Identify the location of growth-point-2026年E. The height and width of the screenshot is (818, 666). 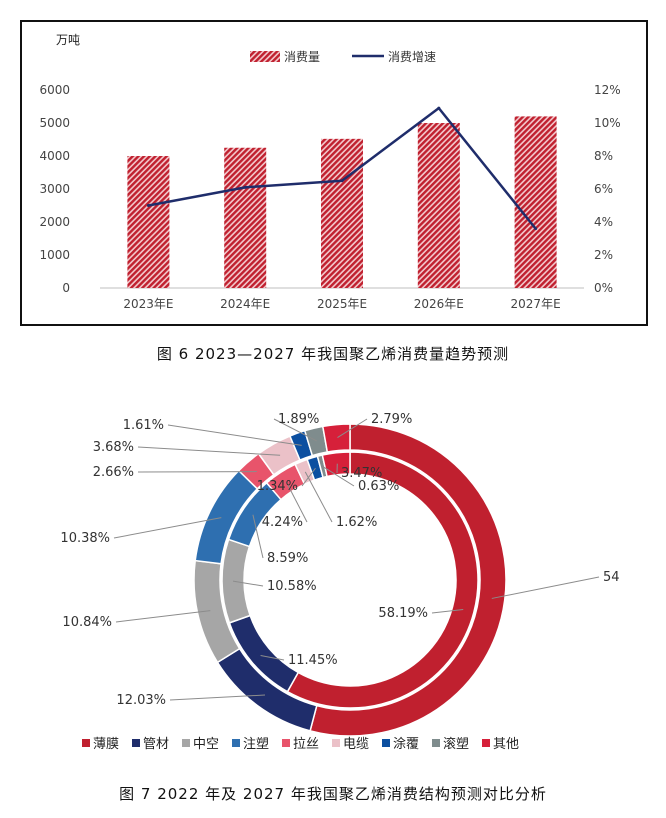
(439, 108).